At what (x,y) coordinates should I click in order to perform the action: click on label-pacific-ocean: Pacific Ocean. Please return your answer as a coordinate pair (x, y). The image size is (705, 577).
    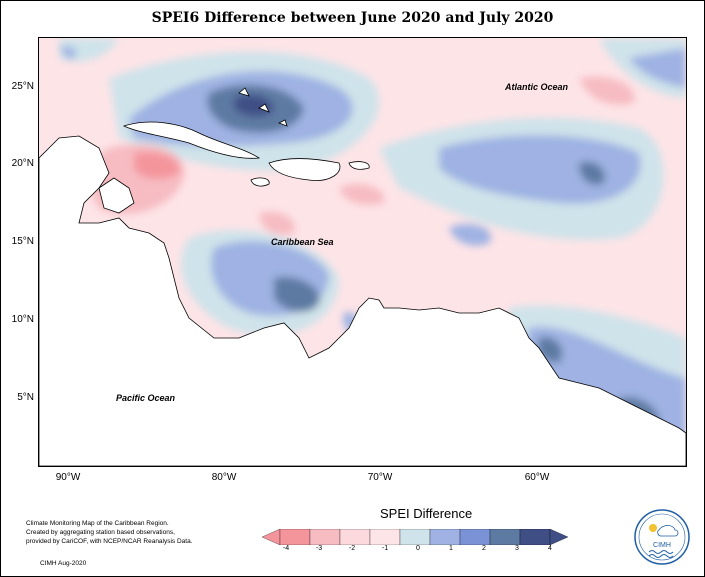
    Looking at the image, I should click on (146, 398).